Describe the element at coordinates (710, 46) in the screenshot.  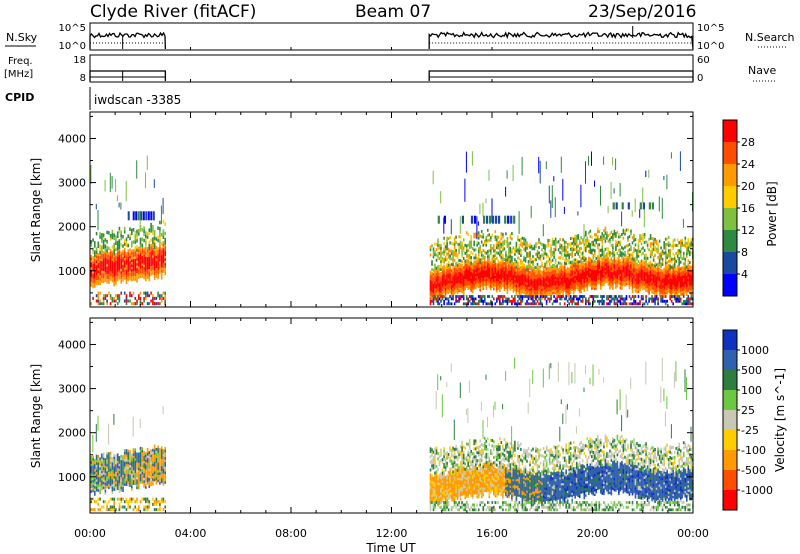
I see `nsky-ytick-right-bottom: 10^0` at that location.